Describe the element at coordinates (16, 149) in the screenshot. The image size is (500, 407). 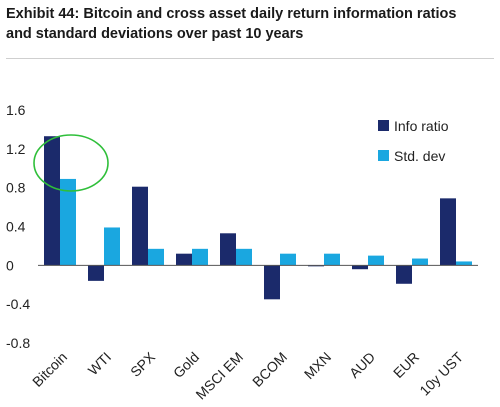
I see `y-tick-label: 1.2` at that location.